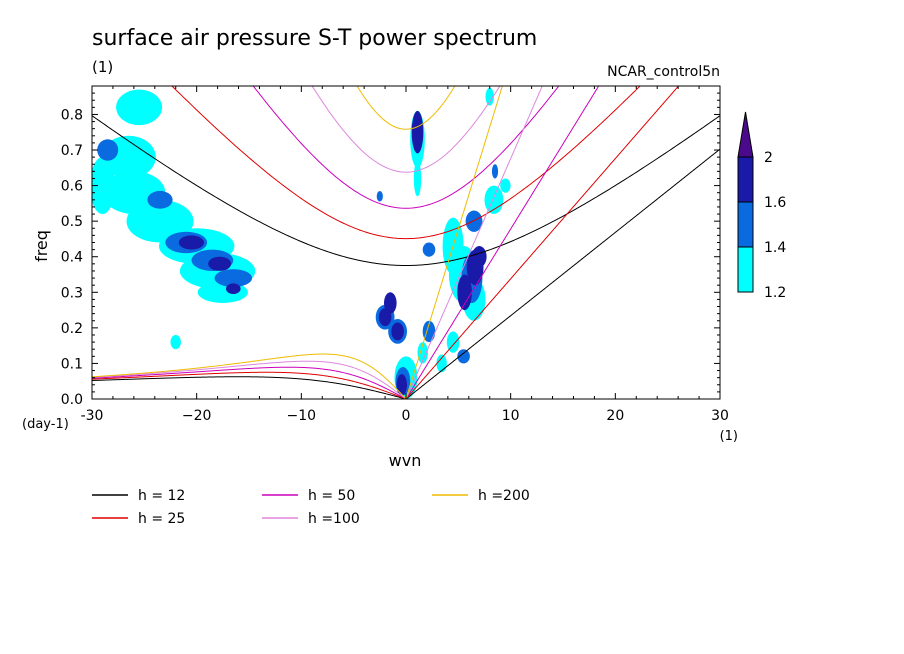 This screenshot has width=904, height=654. I want to click on source-label: NCAR_control5n, so click(663, 72).